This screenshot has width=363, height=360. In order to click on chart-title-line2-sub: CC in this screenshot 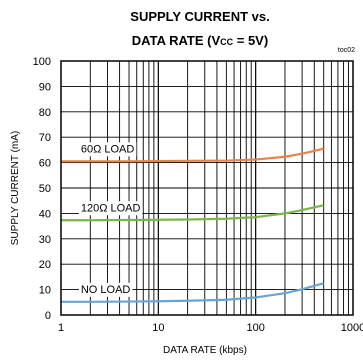, I will do `click(226, 42)`.